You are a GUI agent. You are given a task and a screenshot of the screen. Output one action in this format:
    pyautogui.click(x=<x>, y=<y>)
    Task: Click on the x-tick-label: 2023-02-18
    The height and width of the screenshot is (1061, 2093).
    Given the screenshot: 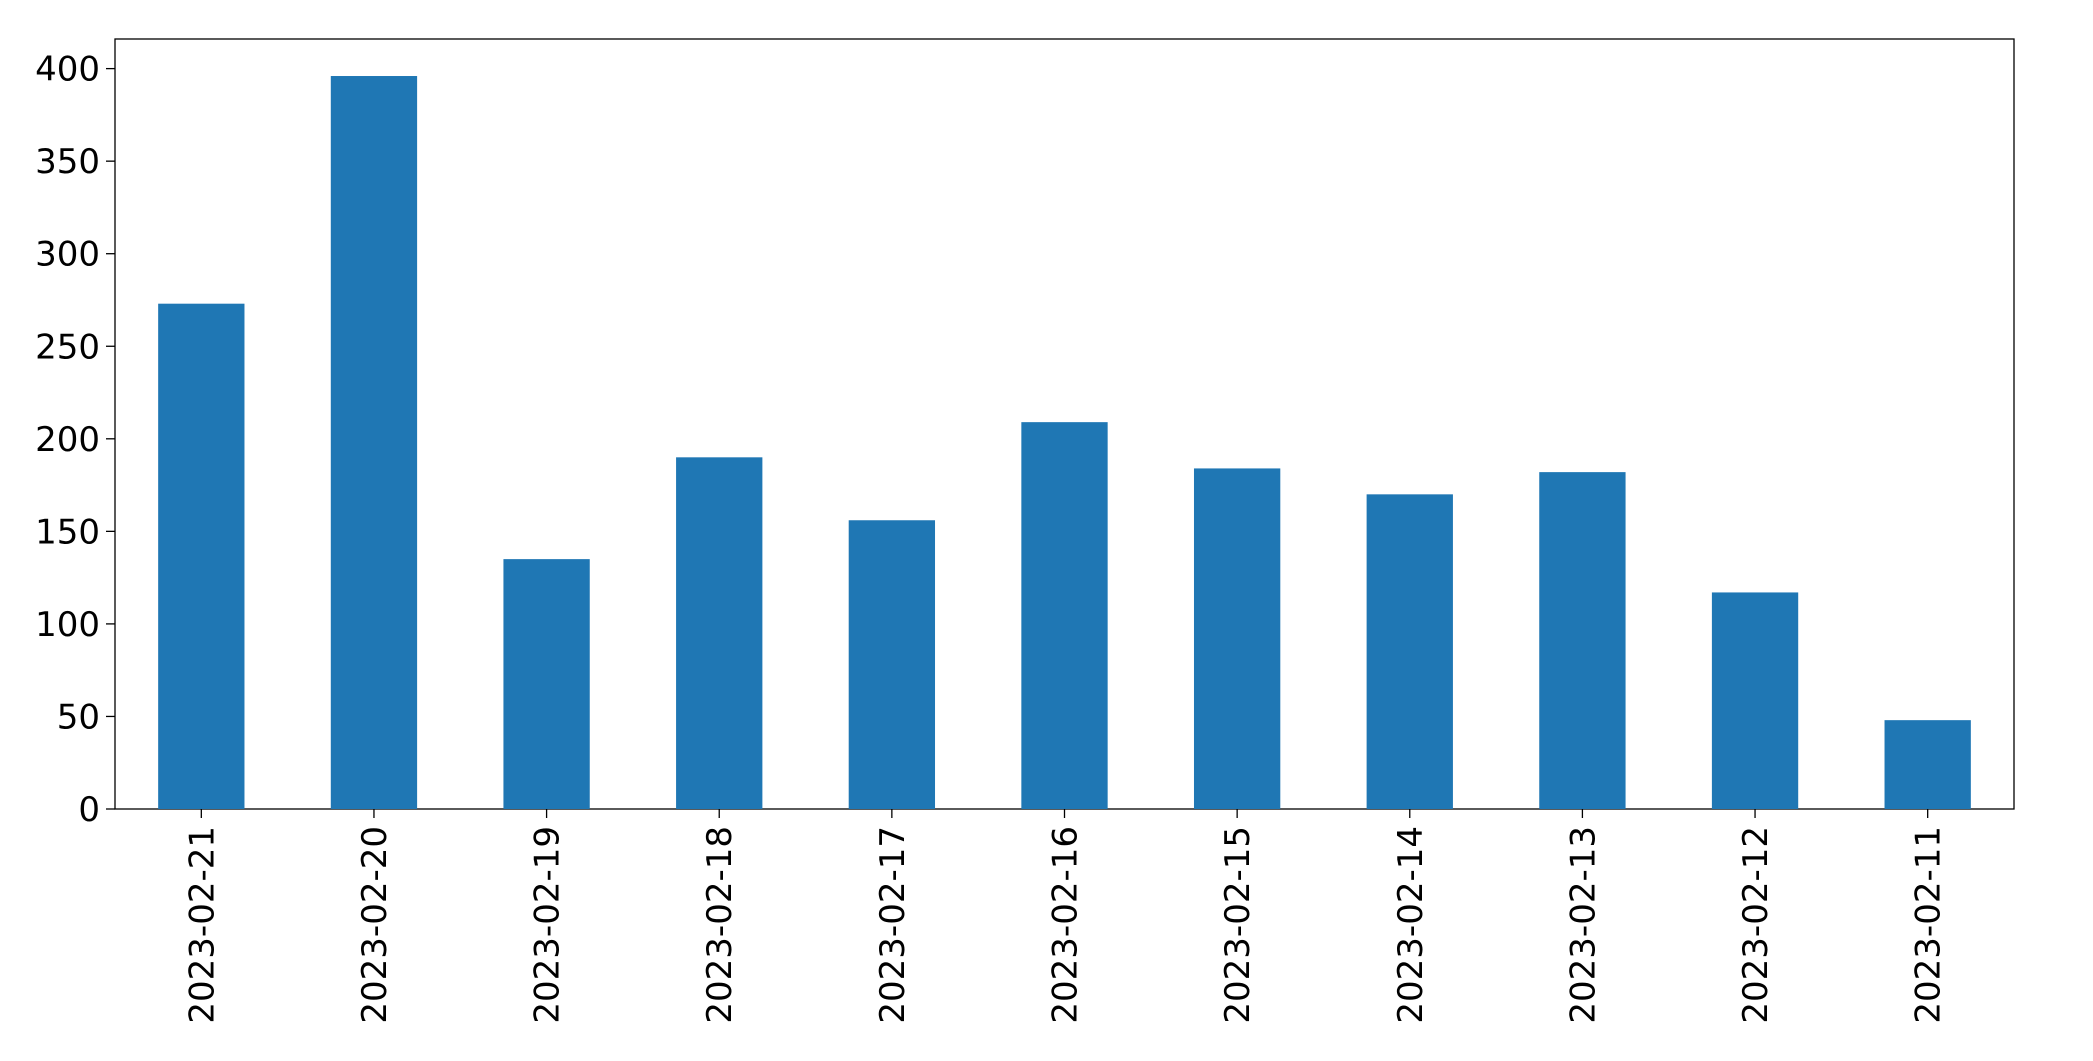 What is the action you would take?
    pyautogui.click(x=720, y=925)
    